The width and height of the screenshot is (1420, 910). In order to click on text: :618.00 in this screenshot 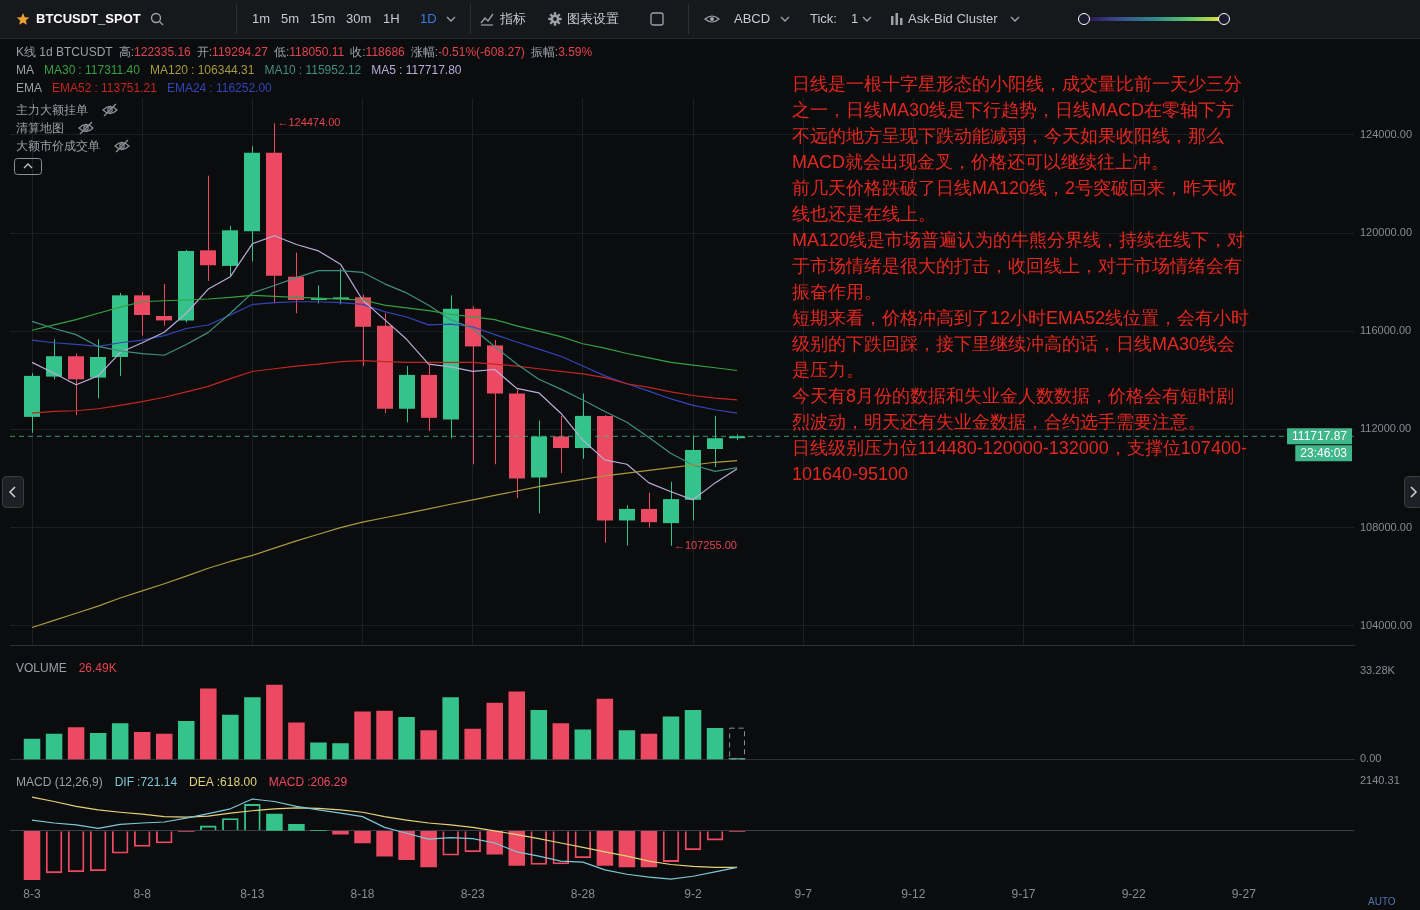, I will do `click(236, 782)`.